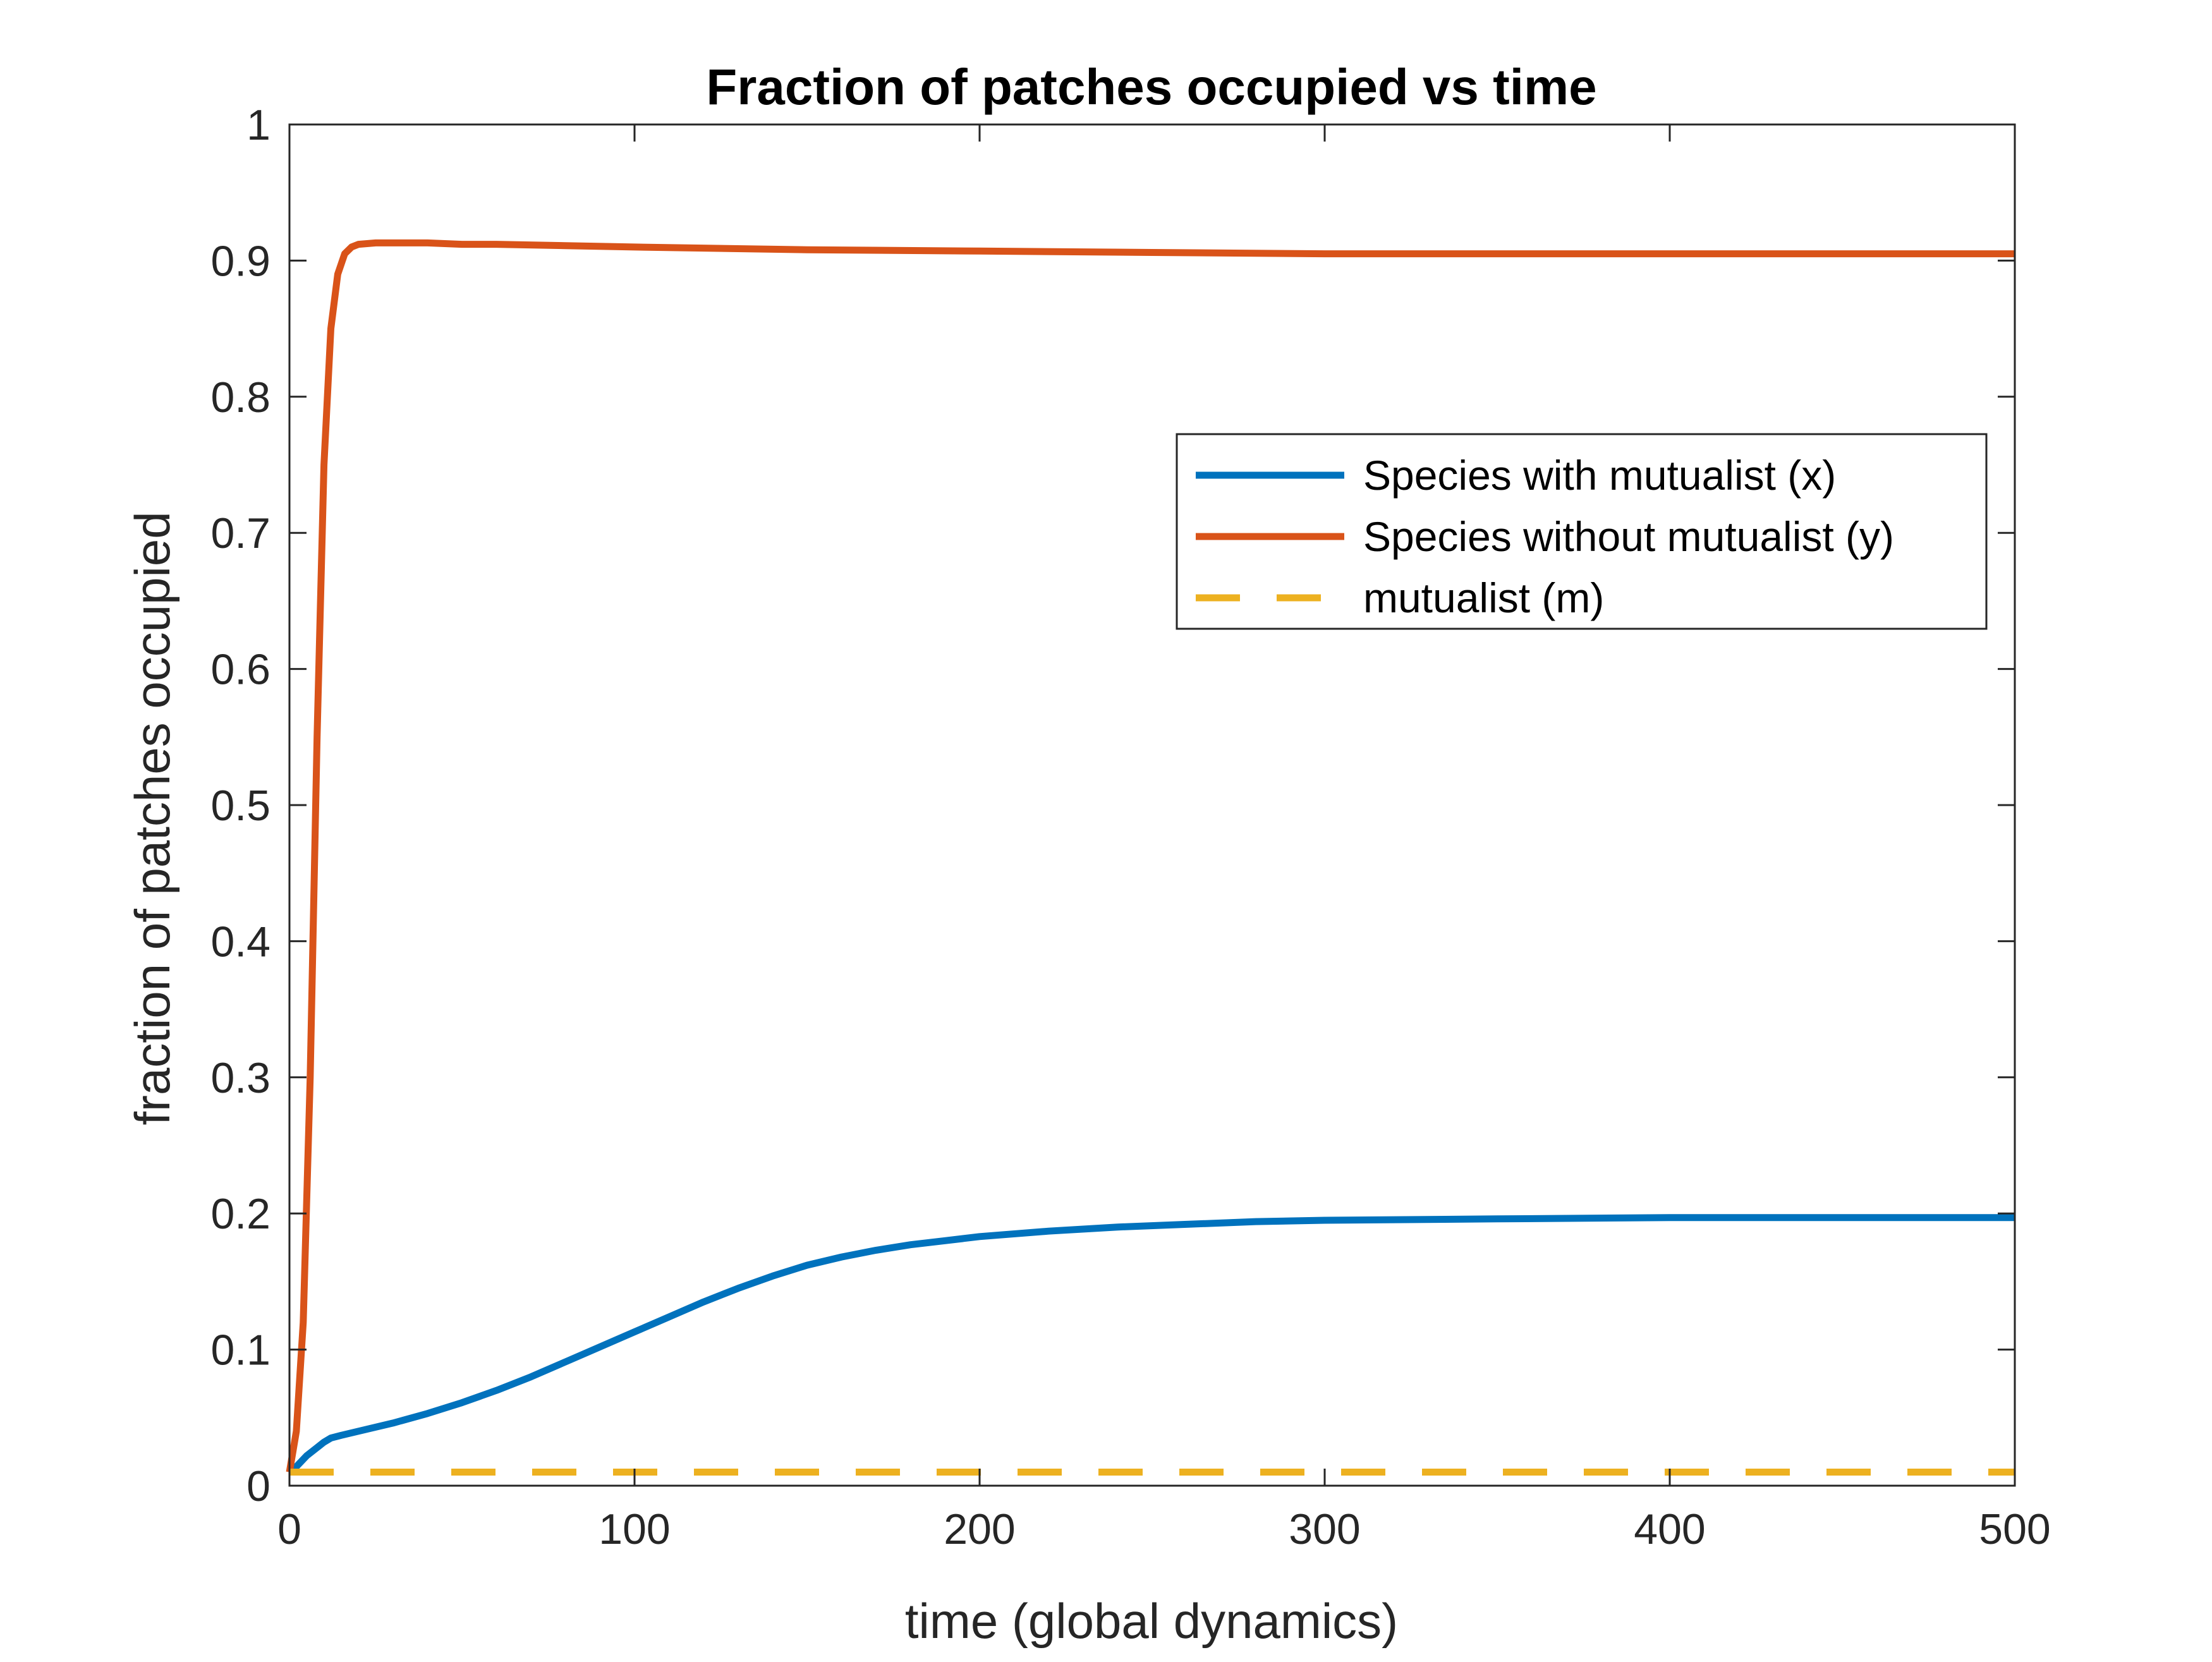 The width and height of the screenshot is (2212, 1662). I want to click on chart-title: Fraction of patches occupied vs time, so click(1151, 87).